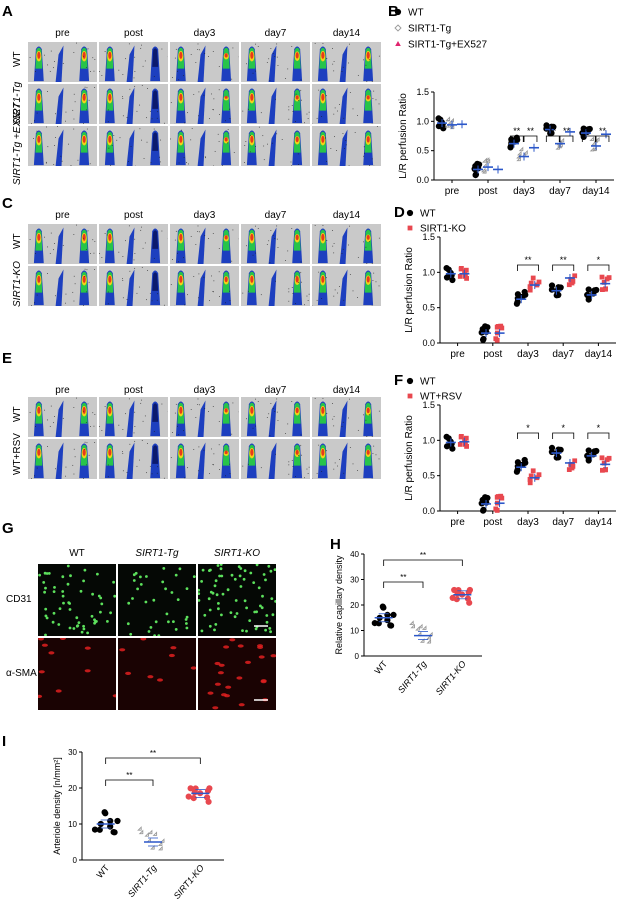 Image resolution: width=619 pixels, height=914 pixels. Describe the element at coordinates (346, 390) in the screenshot. I see `column-label-e-4: day14` at that location.